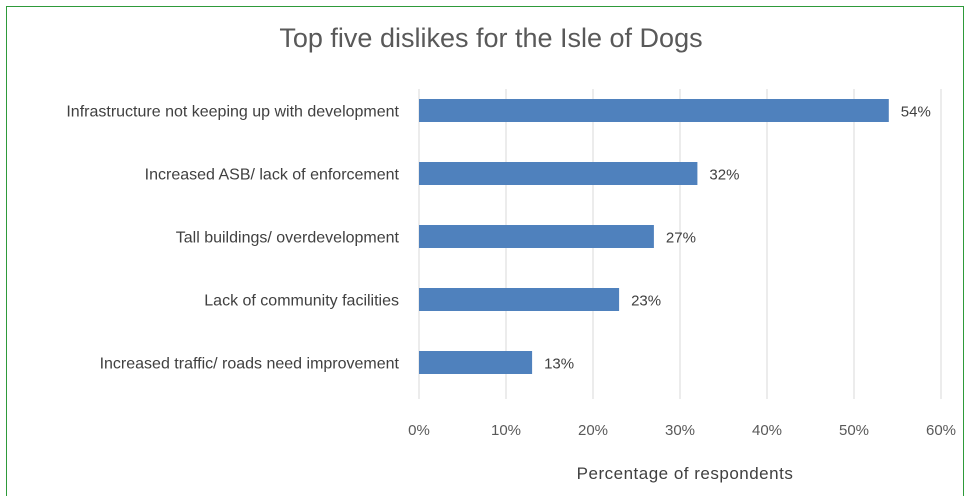 The image size is (966, 496). What do you see at coordinates (301, 301) in the screenshot?
I see `category-label: Lack of community facilities` at bounding box center [301, 301].